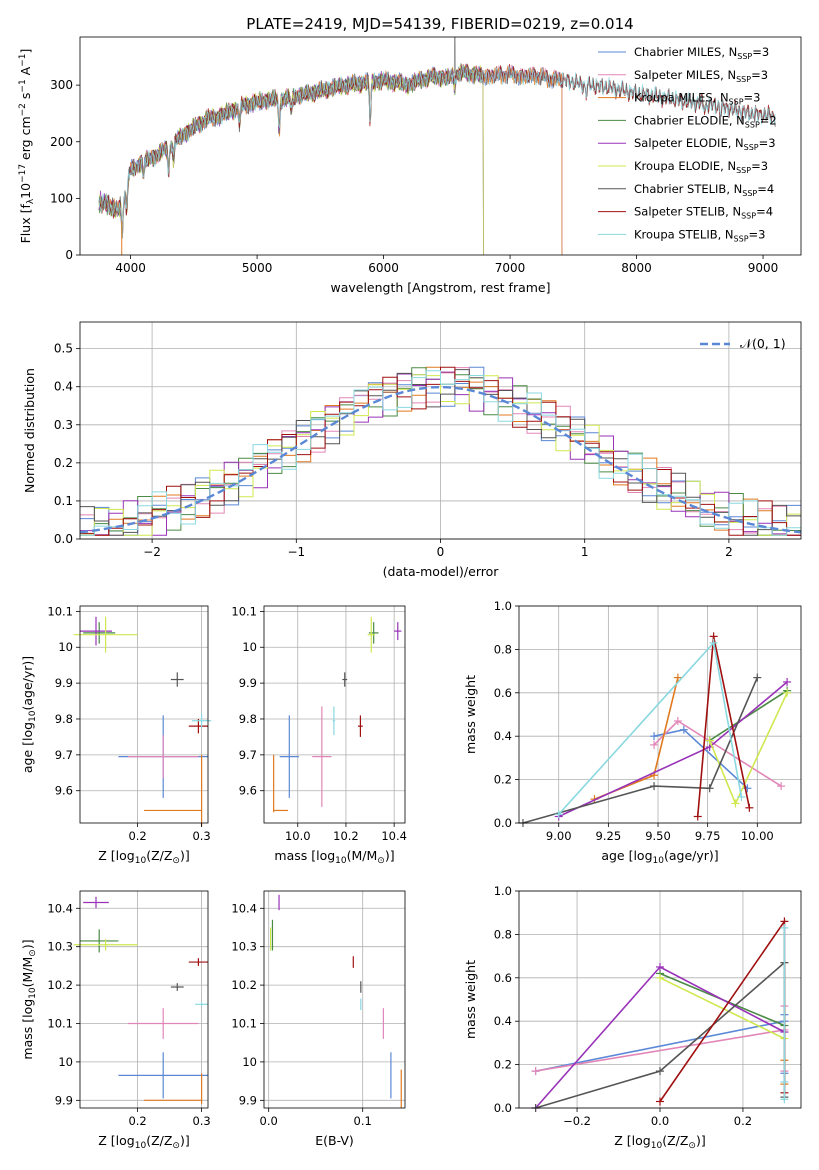 The height and width of the screenshot is (1170, 819). What do you see at coordinates (346, 836) in the screenshot?
I see `x-tick-label: 10.2` at bounding box center [346, 836].